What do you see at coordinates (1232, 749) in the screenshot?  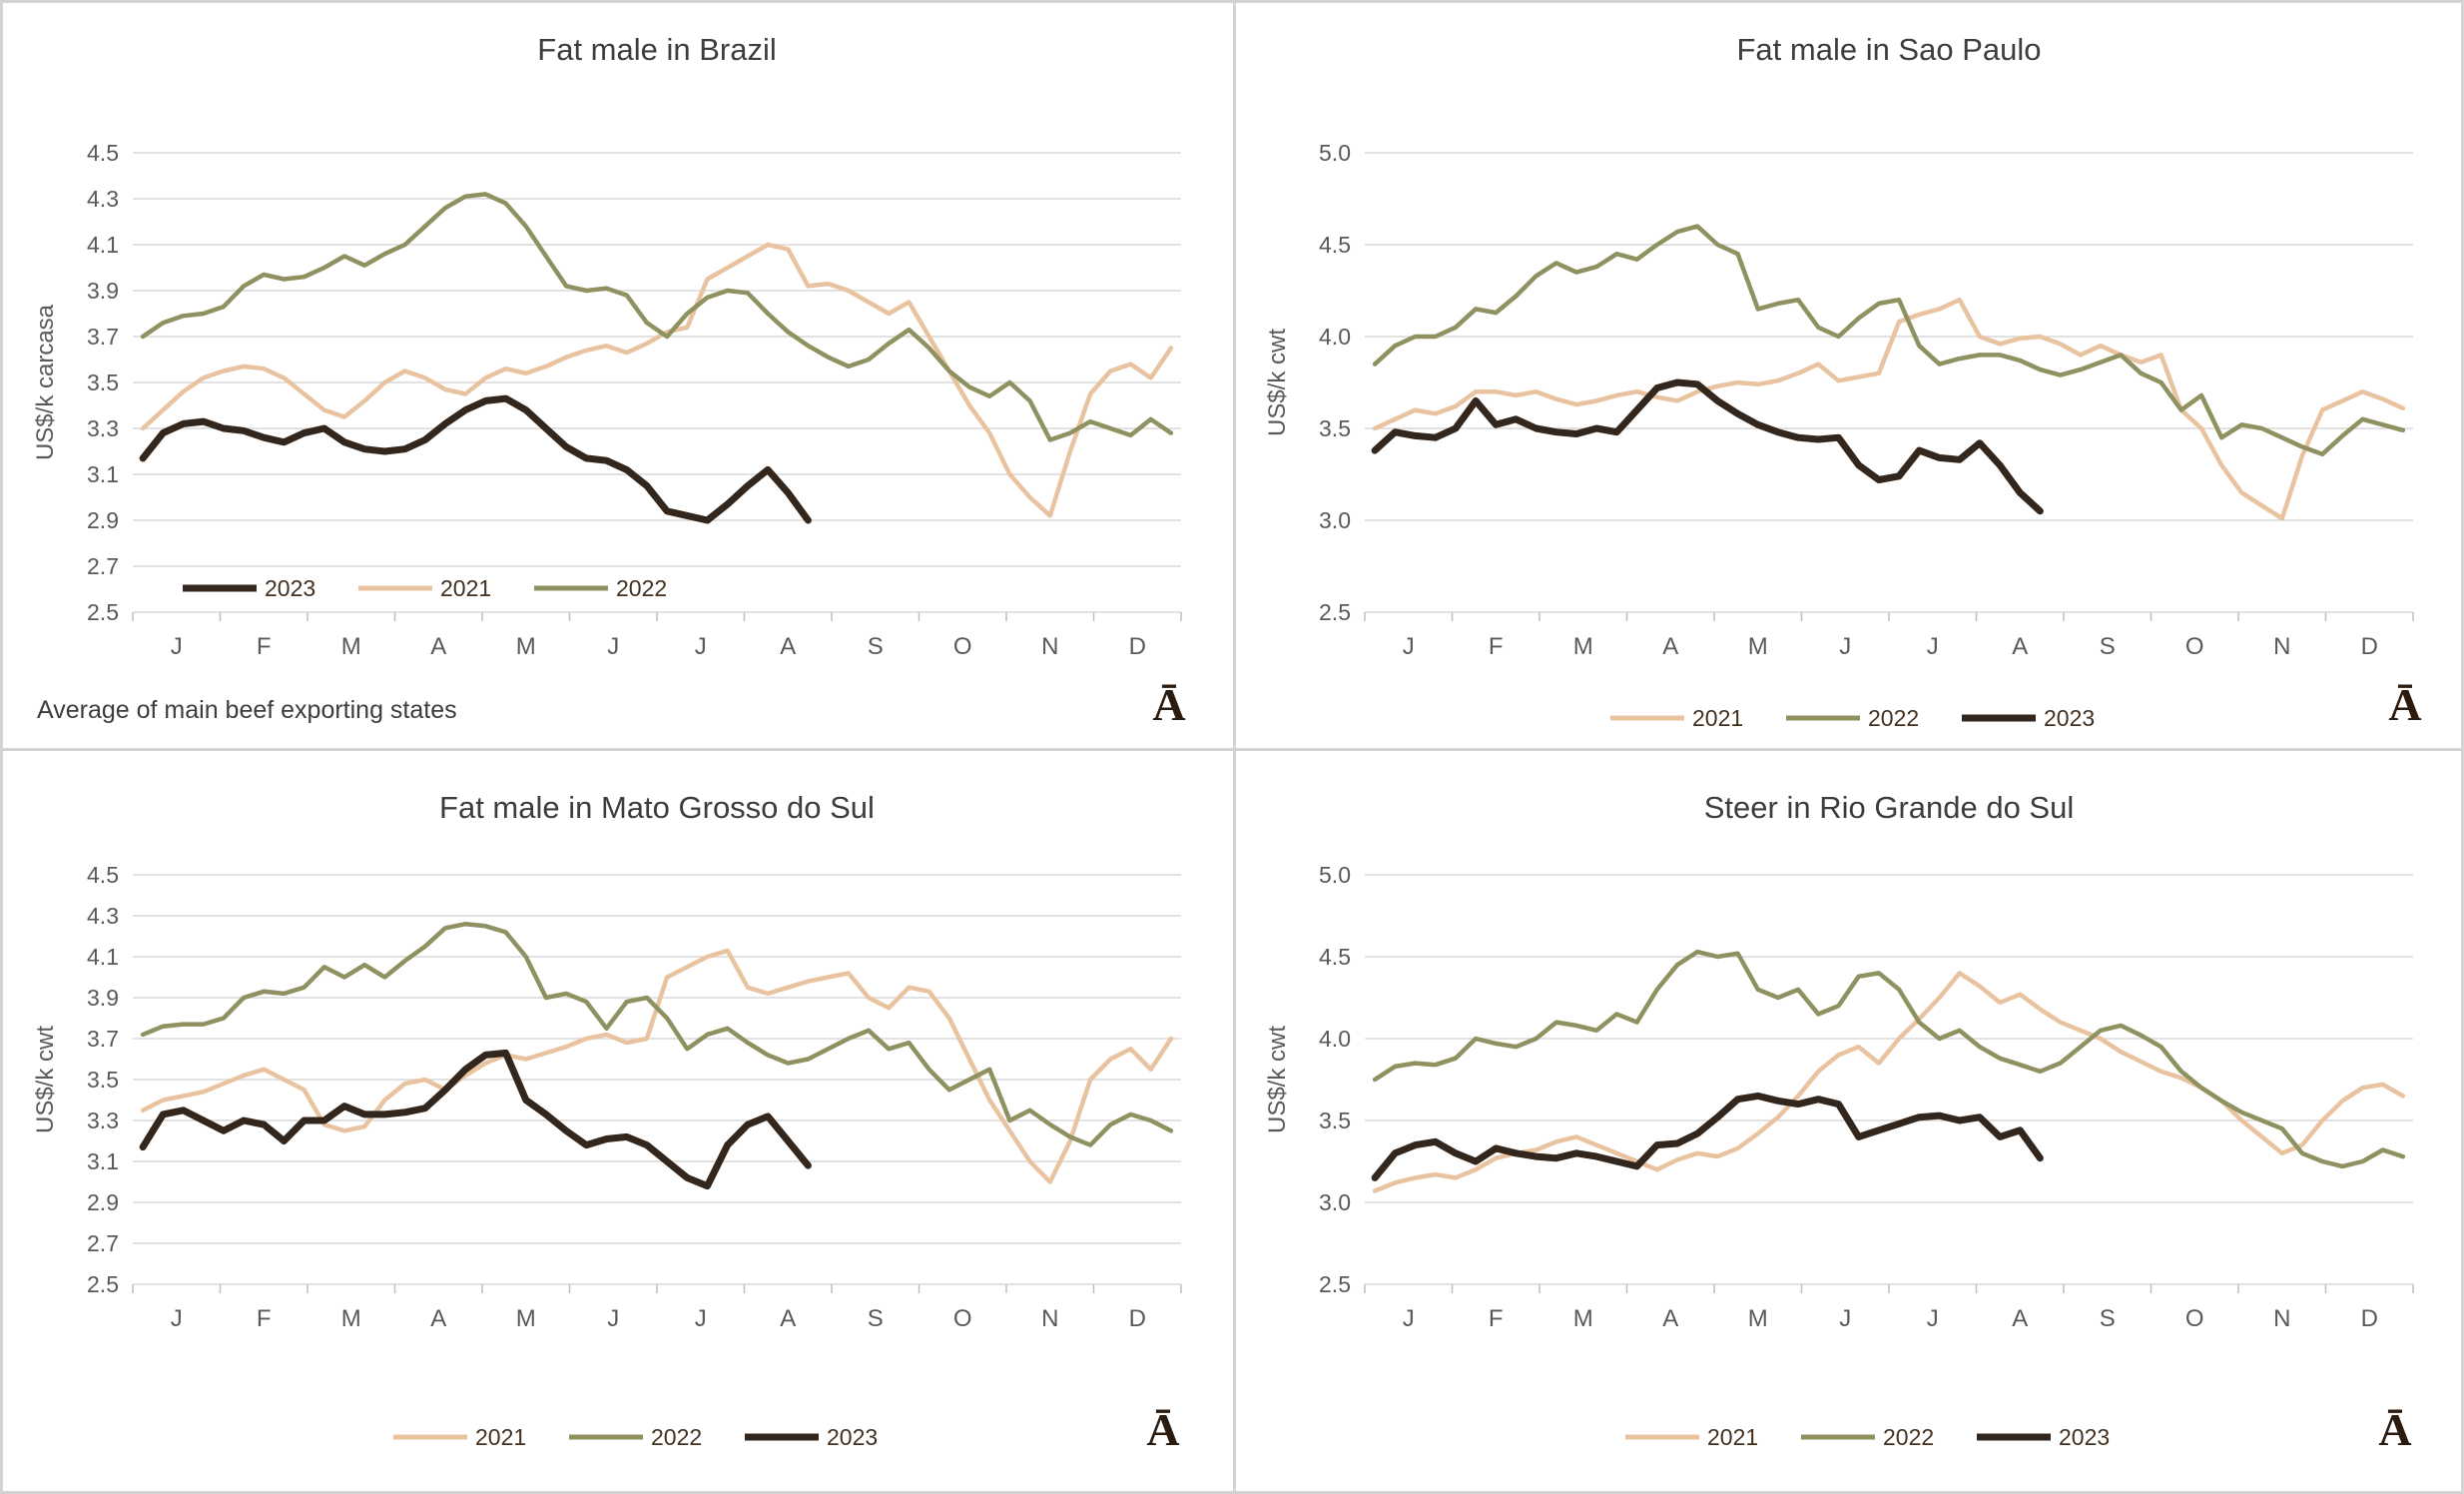 I see `panel-divider-horizontal` at bounding box center [1232, 749].